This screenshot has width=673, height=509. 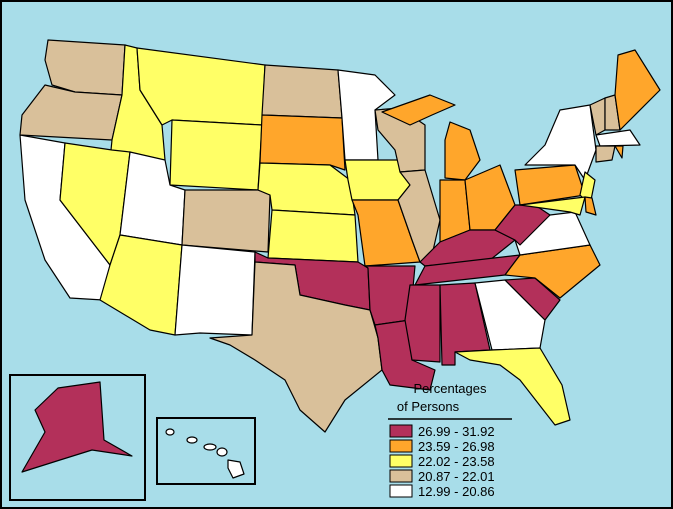 I want to click on legend-label: 26.99 - 31.92, so click(x=456, y=431).